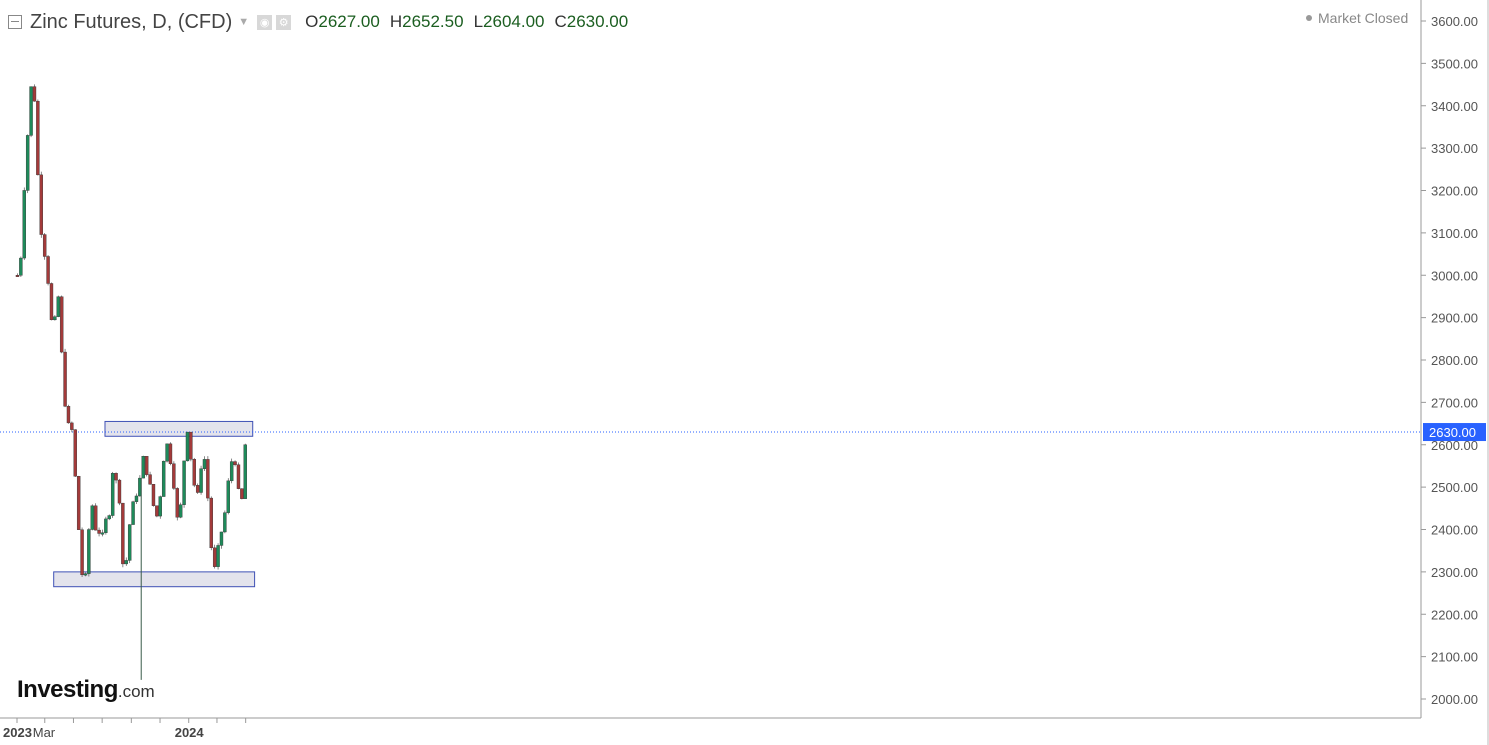 This screenshot has height=745, width=1489. Describe the element at coordinates (591, 21) in the screenshot. I see `close-value: C2630.00` at that location.